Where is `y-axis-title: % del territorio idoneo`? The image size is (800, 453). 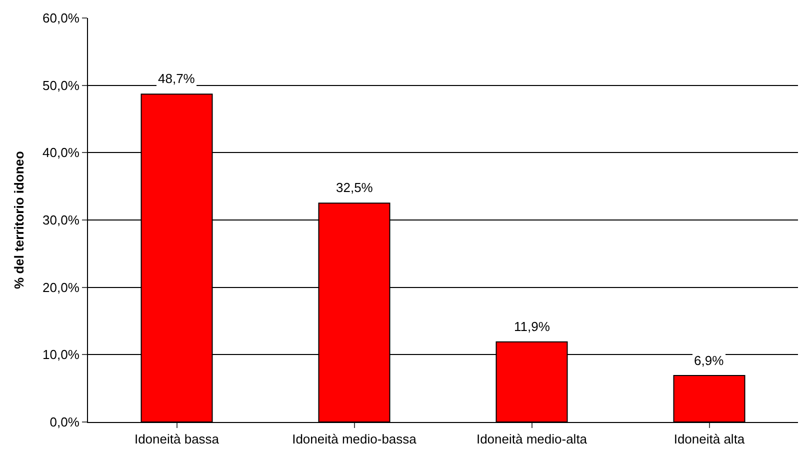
y-axis-title: % del territorio idoneo is located at coordinates (18, 219).